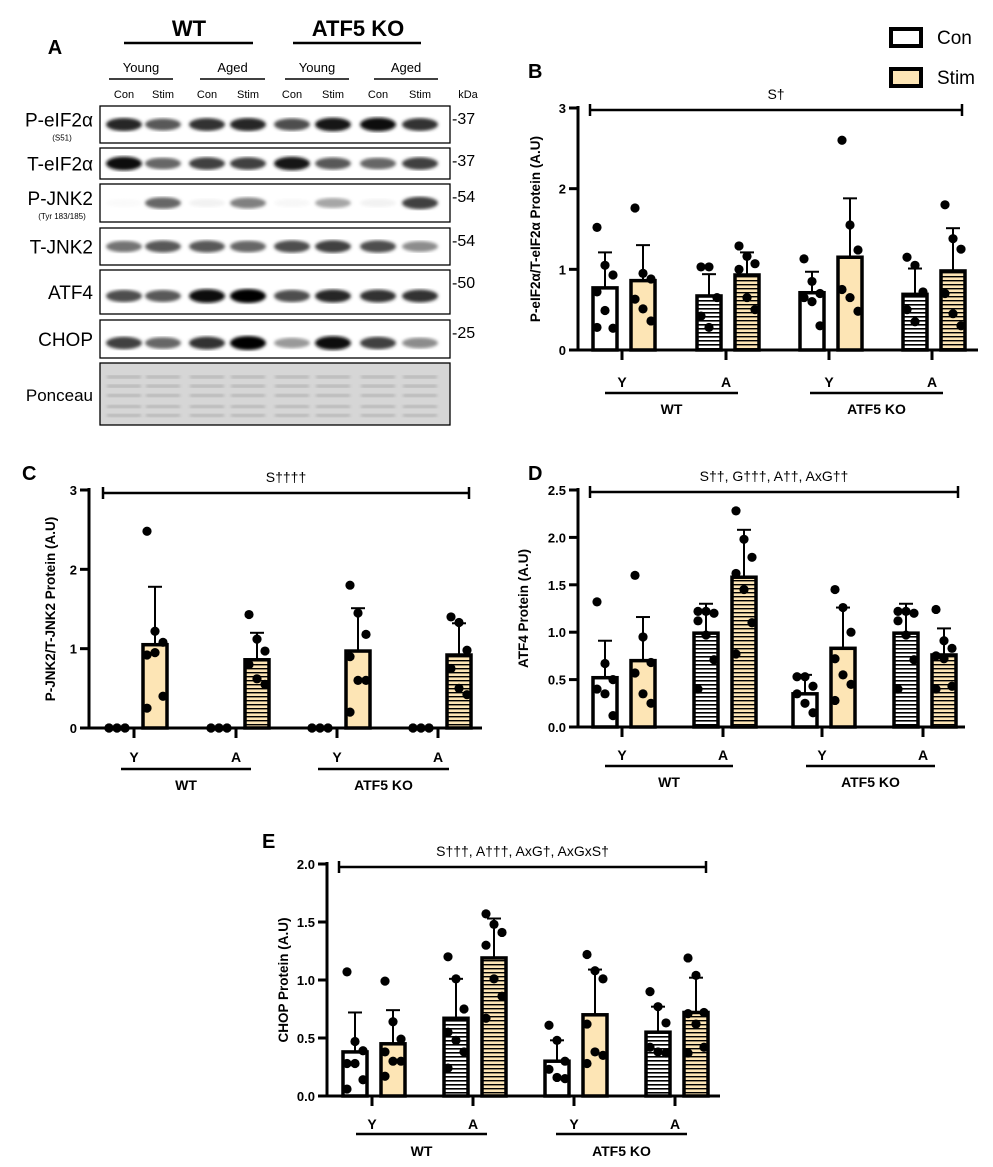 Image resolution: width=993 pixels, height=1167 pixels. What do you see at coordinates (378, 95) in the screenshot?
I see `blot-lane-label: Con` at bounding box center [378, 95].